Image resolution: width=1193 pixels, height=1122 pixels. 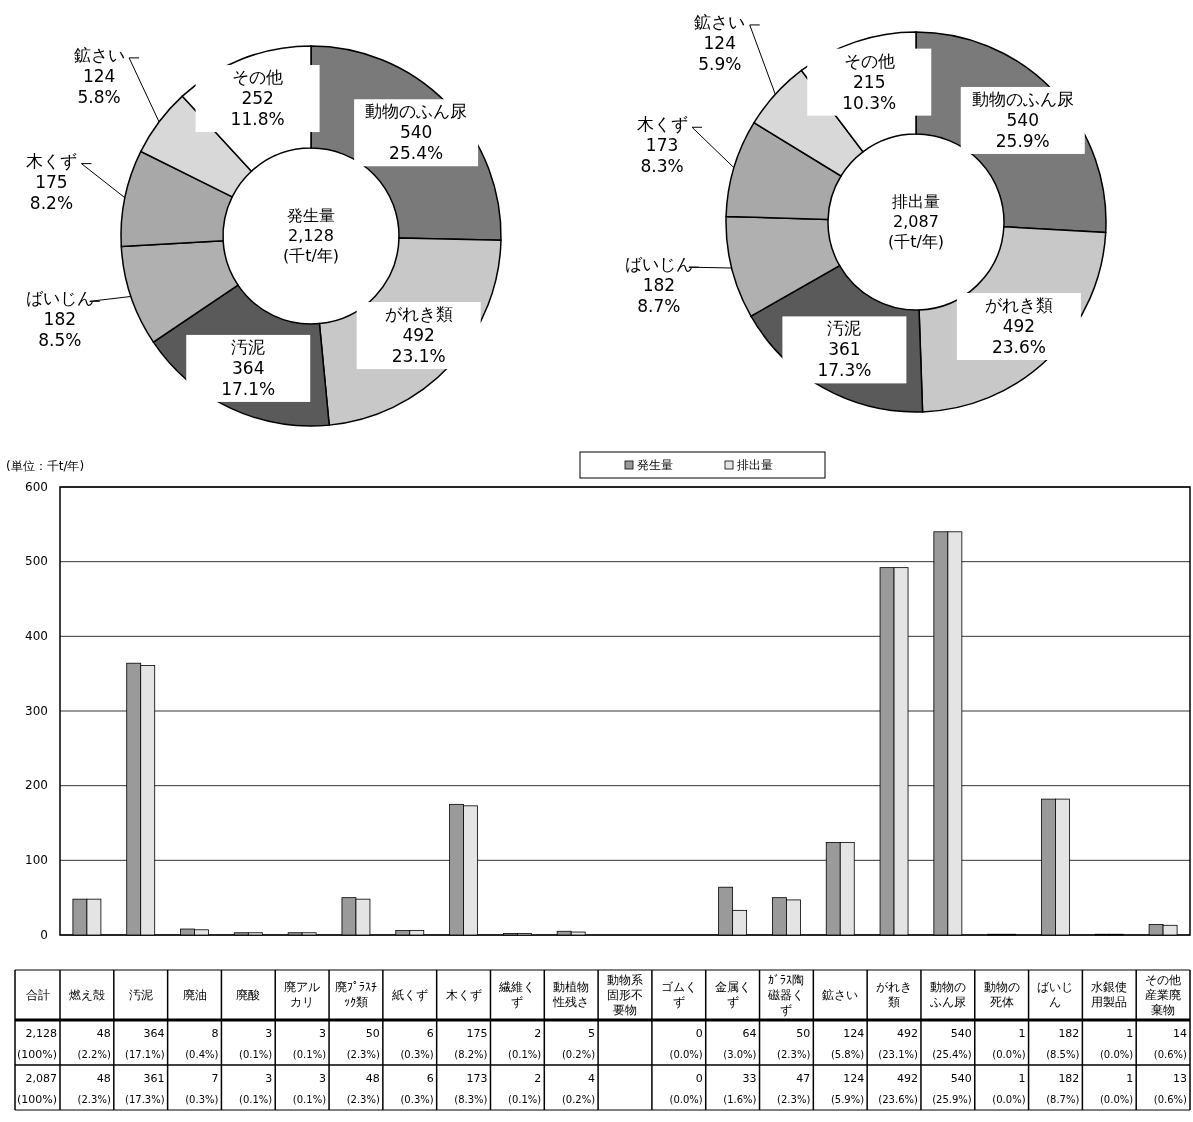 I want to click on x-tick-label: 繊維くず, so click(x=517, y=994).